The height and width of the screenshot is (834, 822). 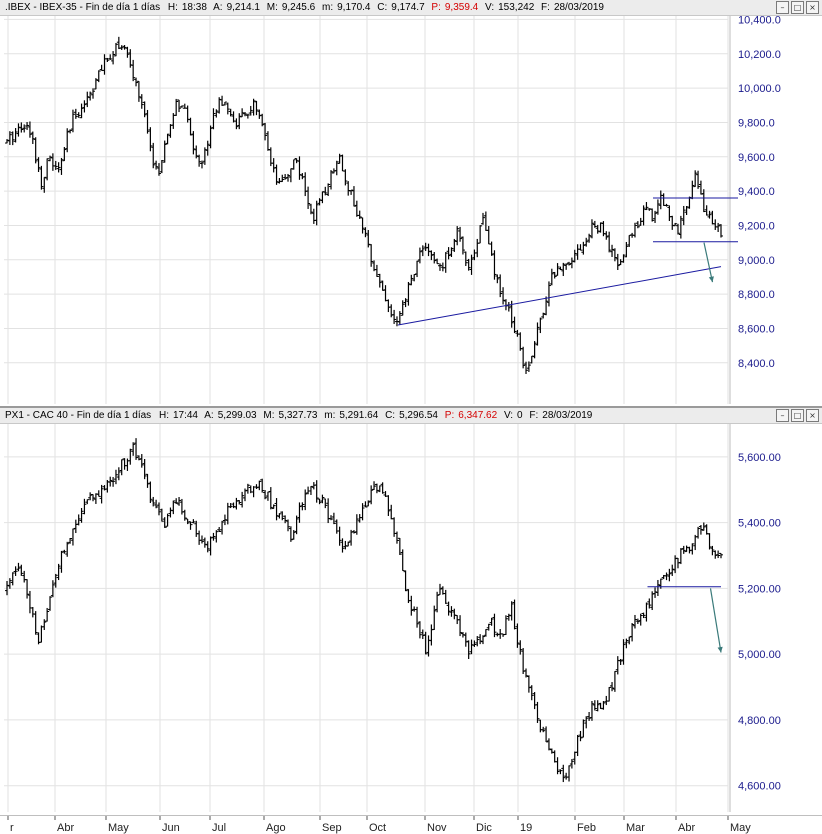 What do you see at coordinates (12, 828) in the screenshot?
I see `x-tick-label: r` at bounding box center [12, 828].